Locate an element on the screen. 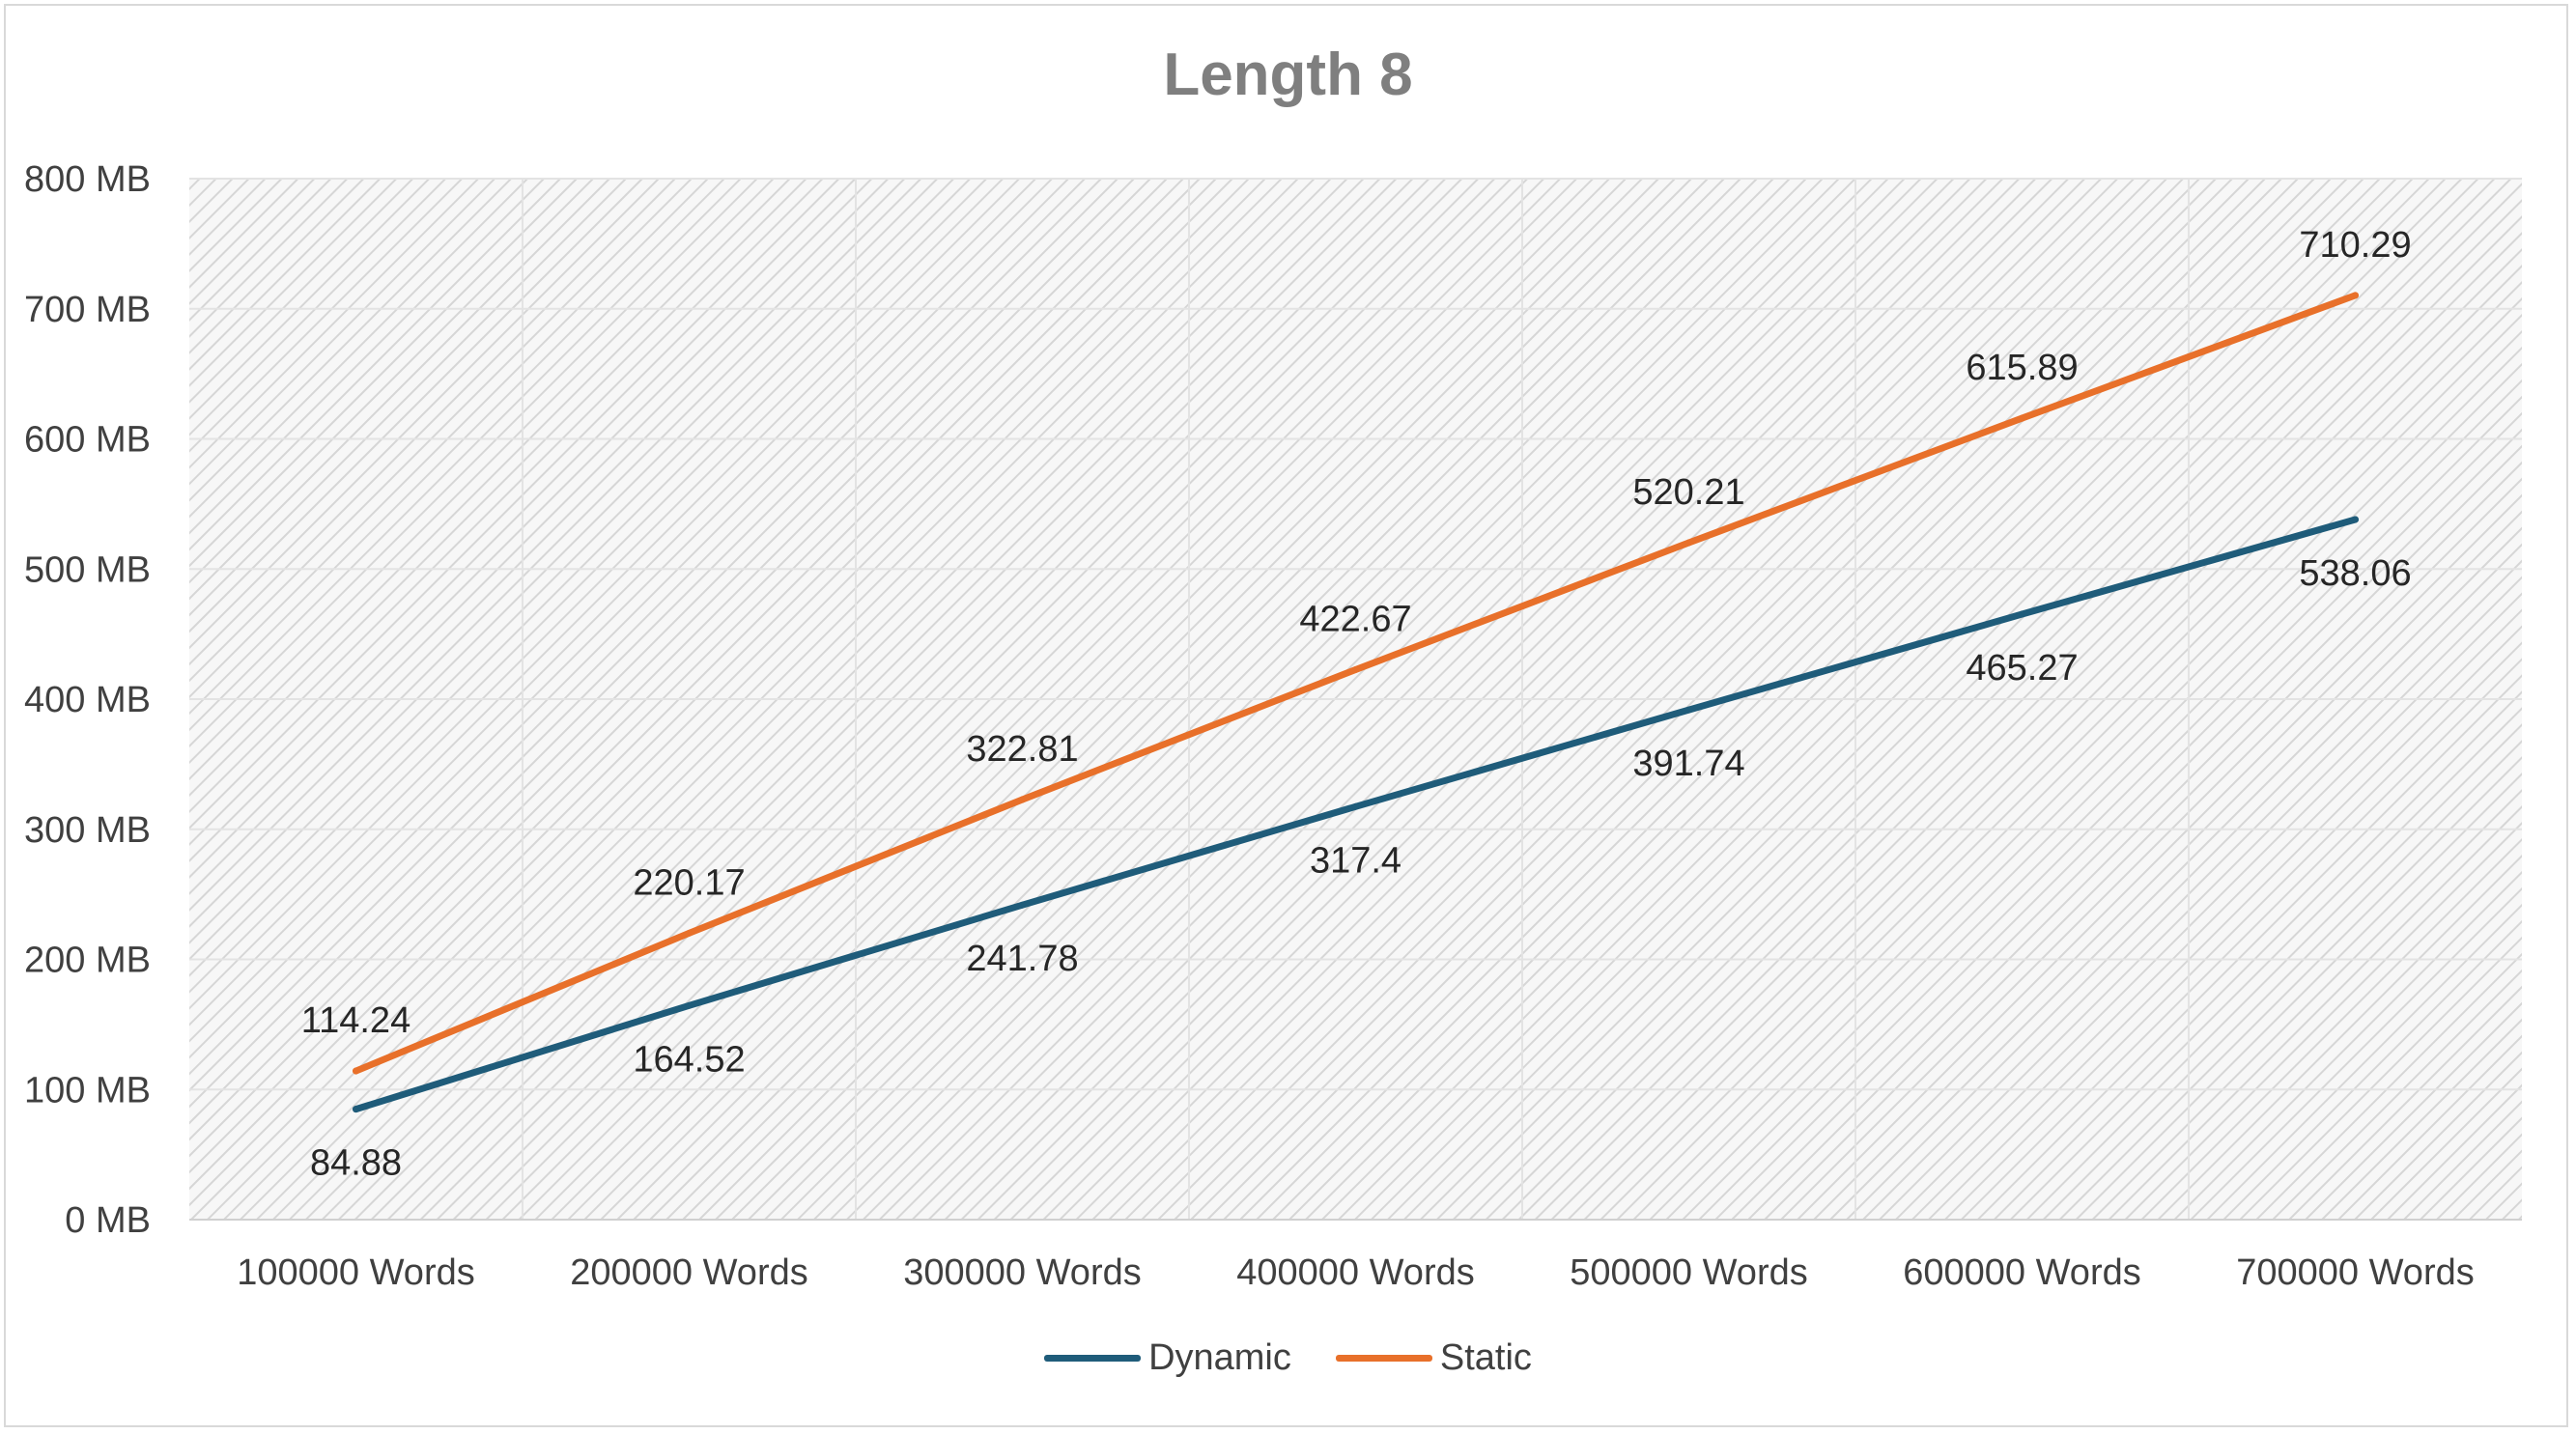 The image size is (2576, 1434). y-tick-label: 300 MB is located at coordinates (87, 830).